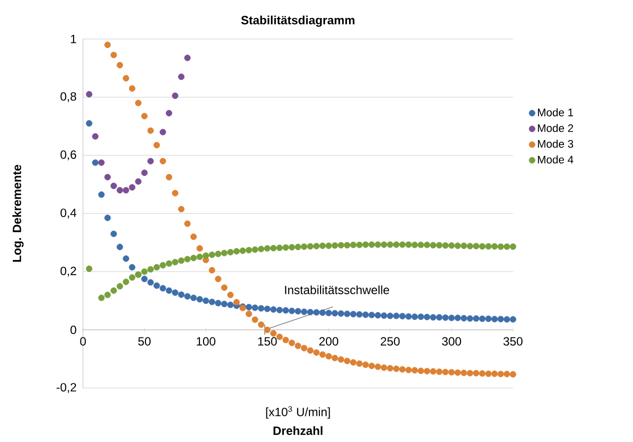 Image resolution: width=633 pixels, height=442 pixels. I want to click on y-tick-label: 0,2, so click(68, 271).